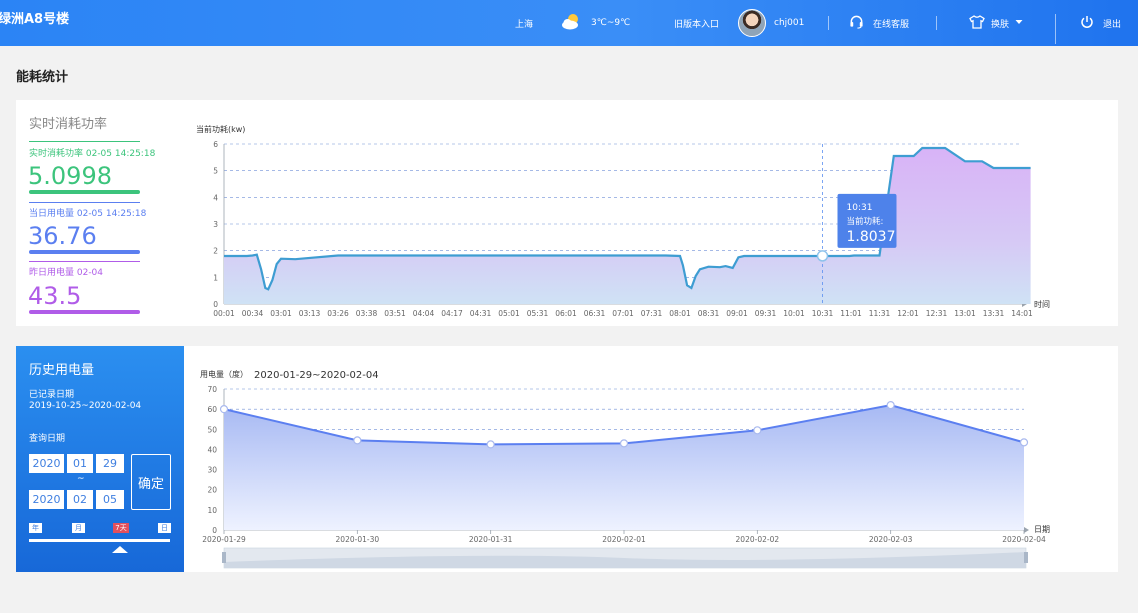  What do you see at coordinates (316, 375) in the screenshot?
I see `date-range-label: 2020-01-29~2020-02-04` at bounding box center [316, 375].